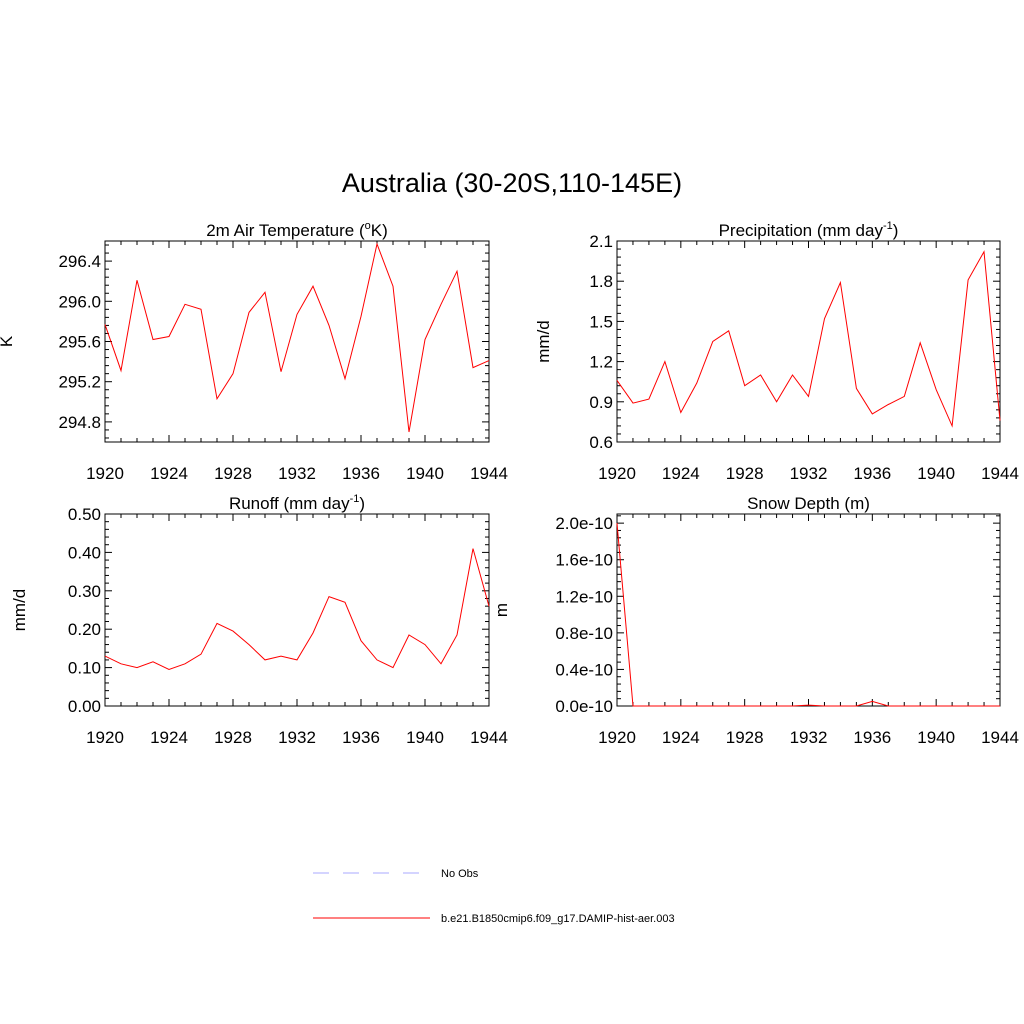 Image resolution: width=1024 pixels, height=1024 pixels. What do you see at coordinates (601, 442) in the screenshot?
I see `y-tick-label: 0.6` at bounding box center [601, 442].